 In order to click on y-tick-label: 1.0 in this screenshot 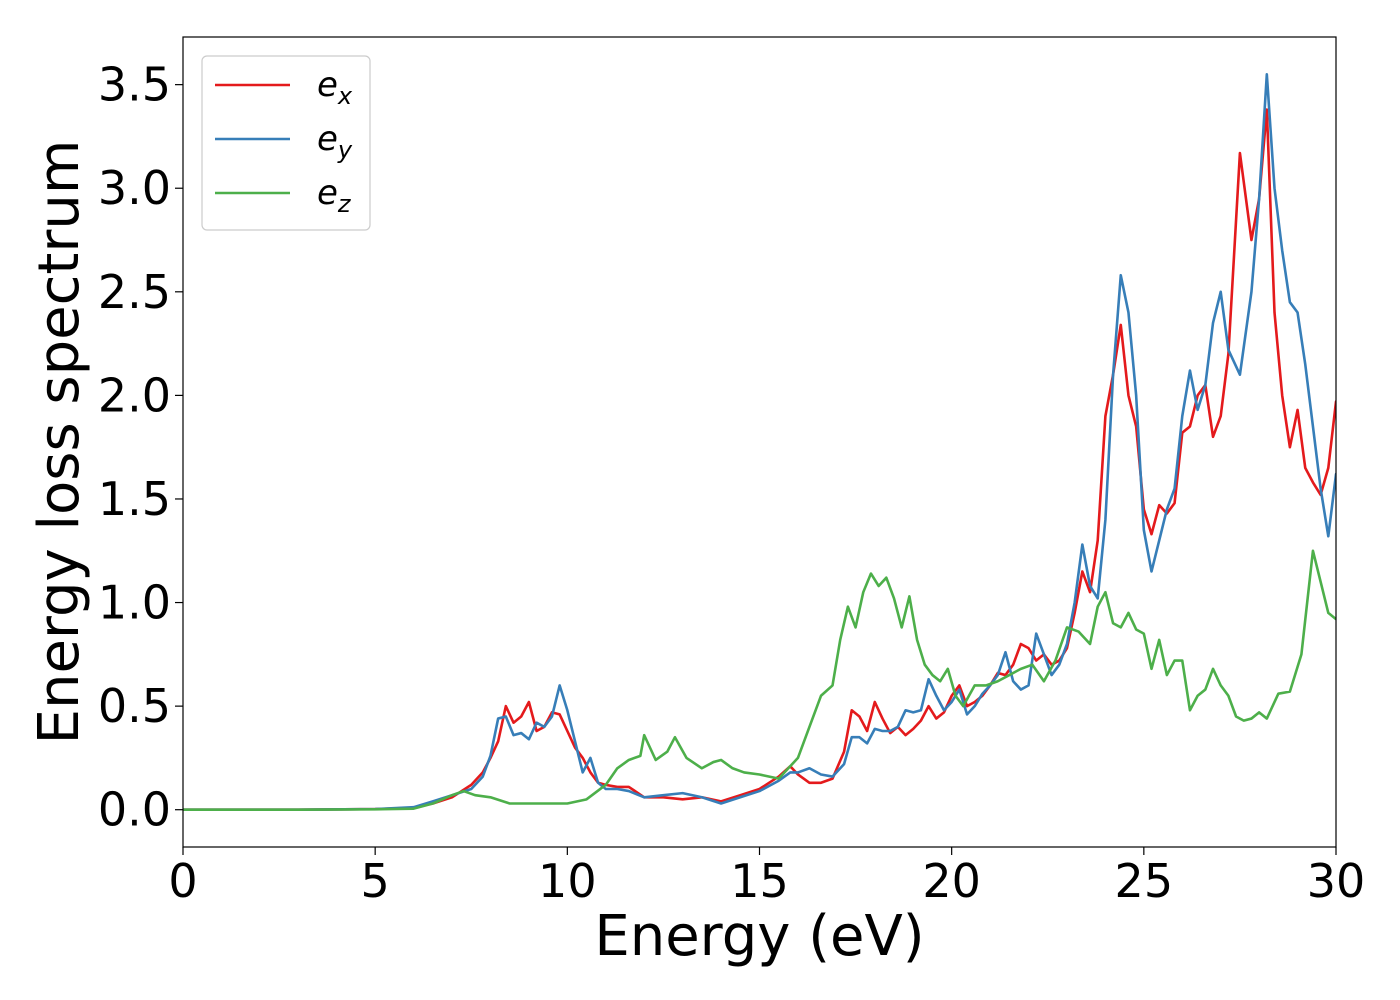, I will do `click(134, 603)`.